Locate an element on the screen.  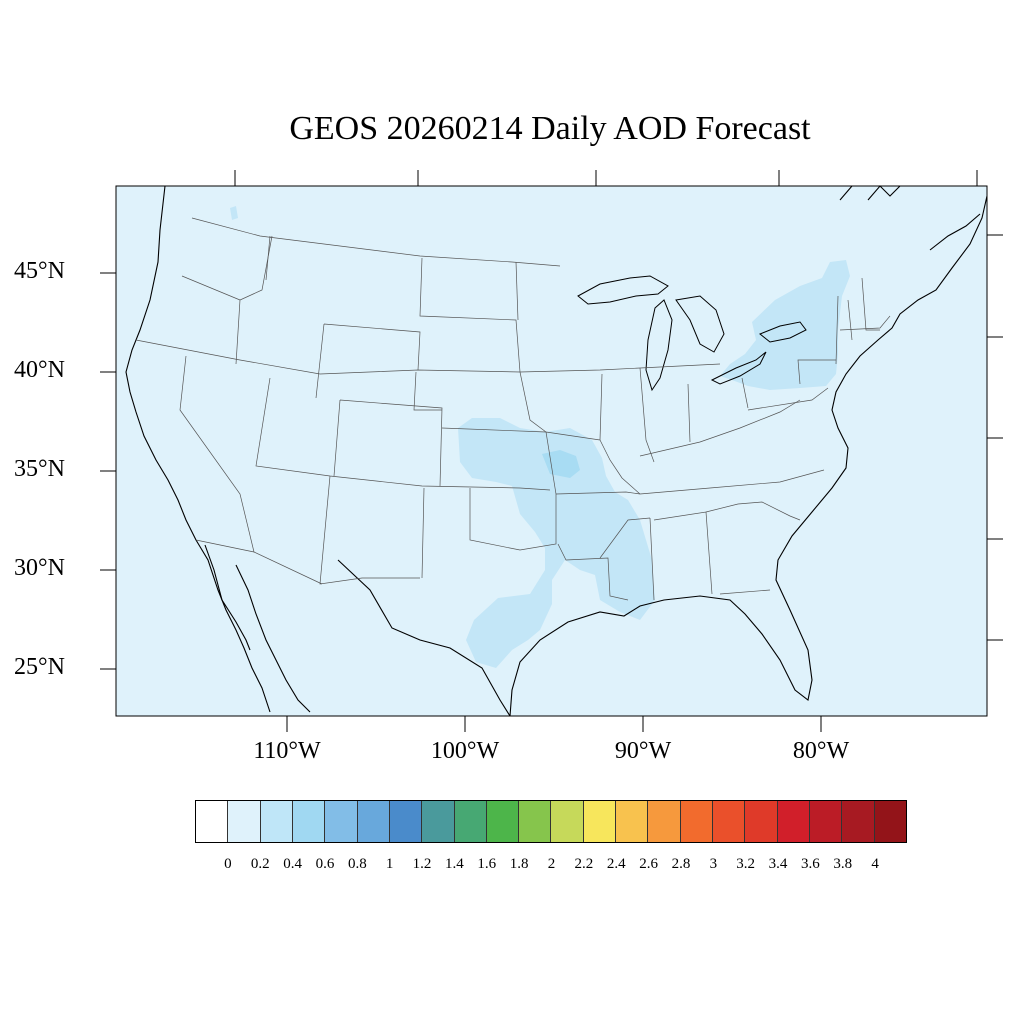
colorbar-tick-label: 0.6 is located at coordinates (325, 864).